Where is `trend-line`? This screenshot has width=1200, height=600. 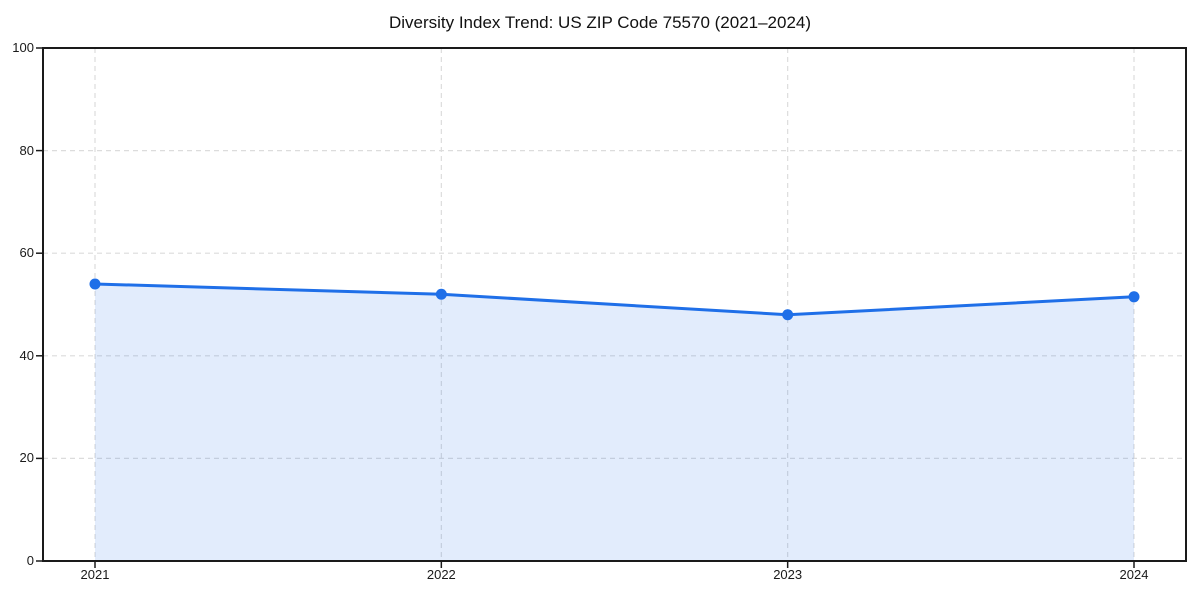
trend-line is located at coordinates (614, 299).